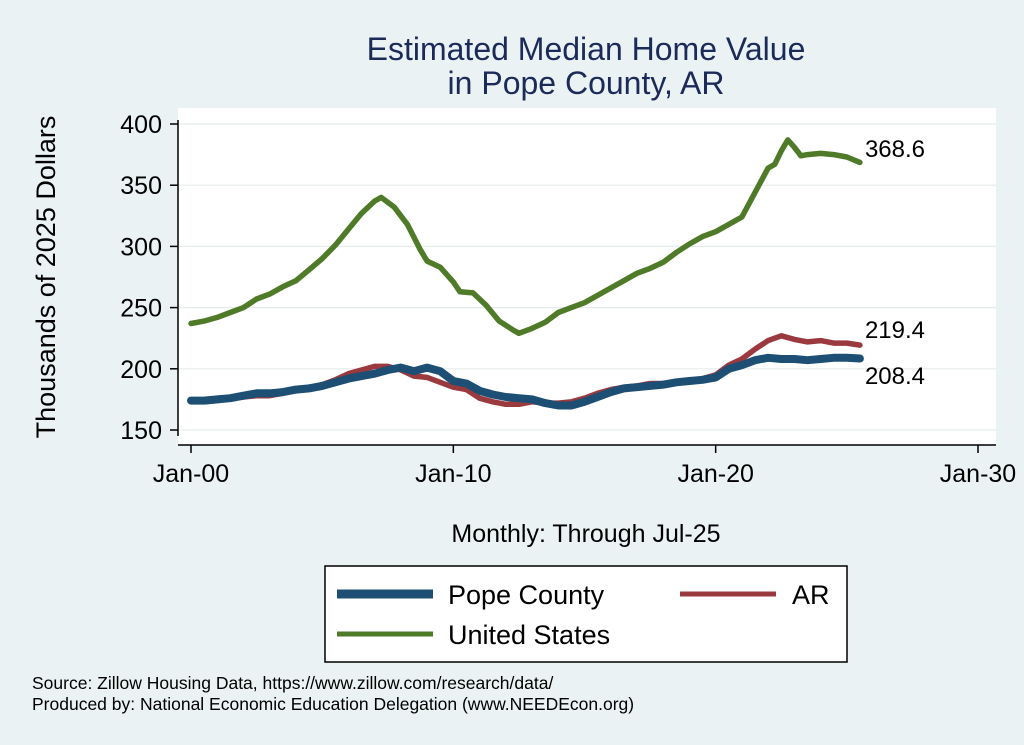  Describe the element at coordinates (46, 277) in the screenshot. I see `y-axis-title: Thousands of 2025 Dollars` at that location.